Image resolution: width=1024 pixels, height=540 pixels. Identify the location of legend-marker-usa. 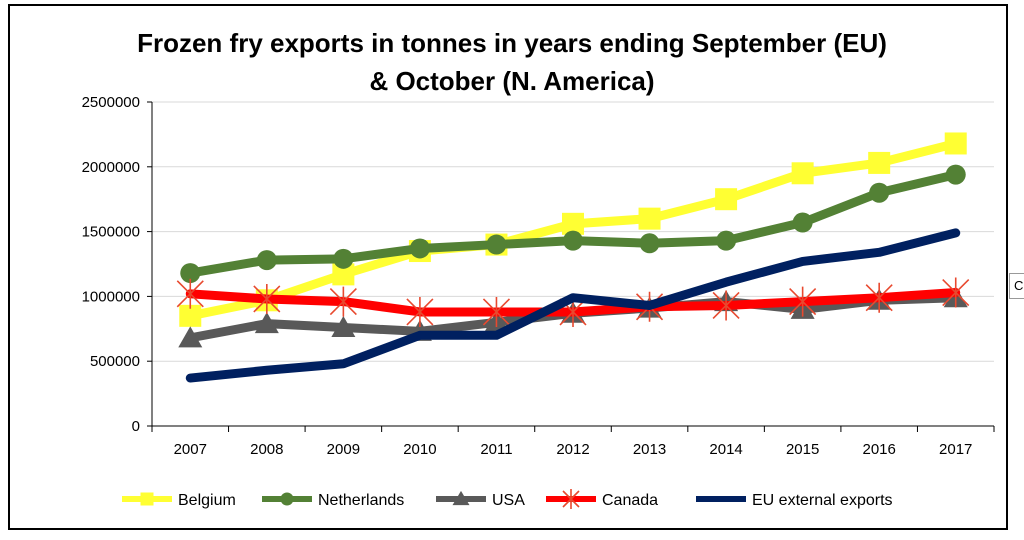
(461, 498).